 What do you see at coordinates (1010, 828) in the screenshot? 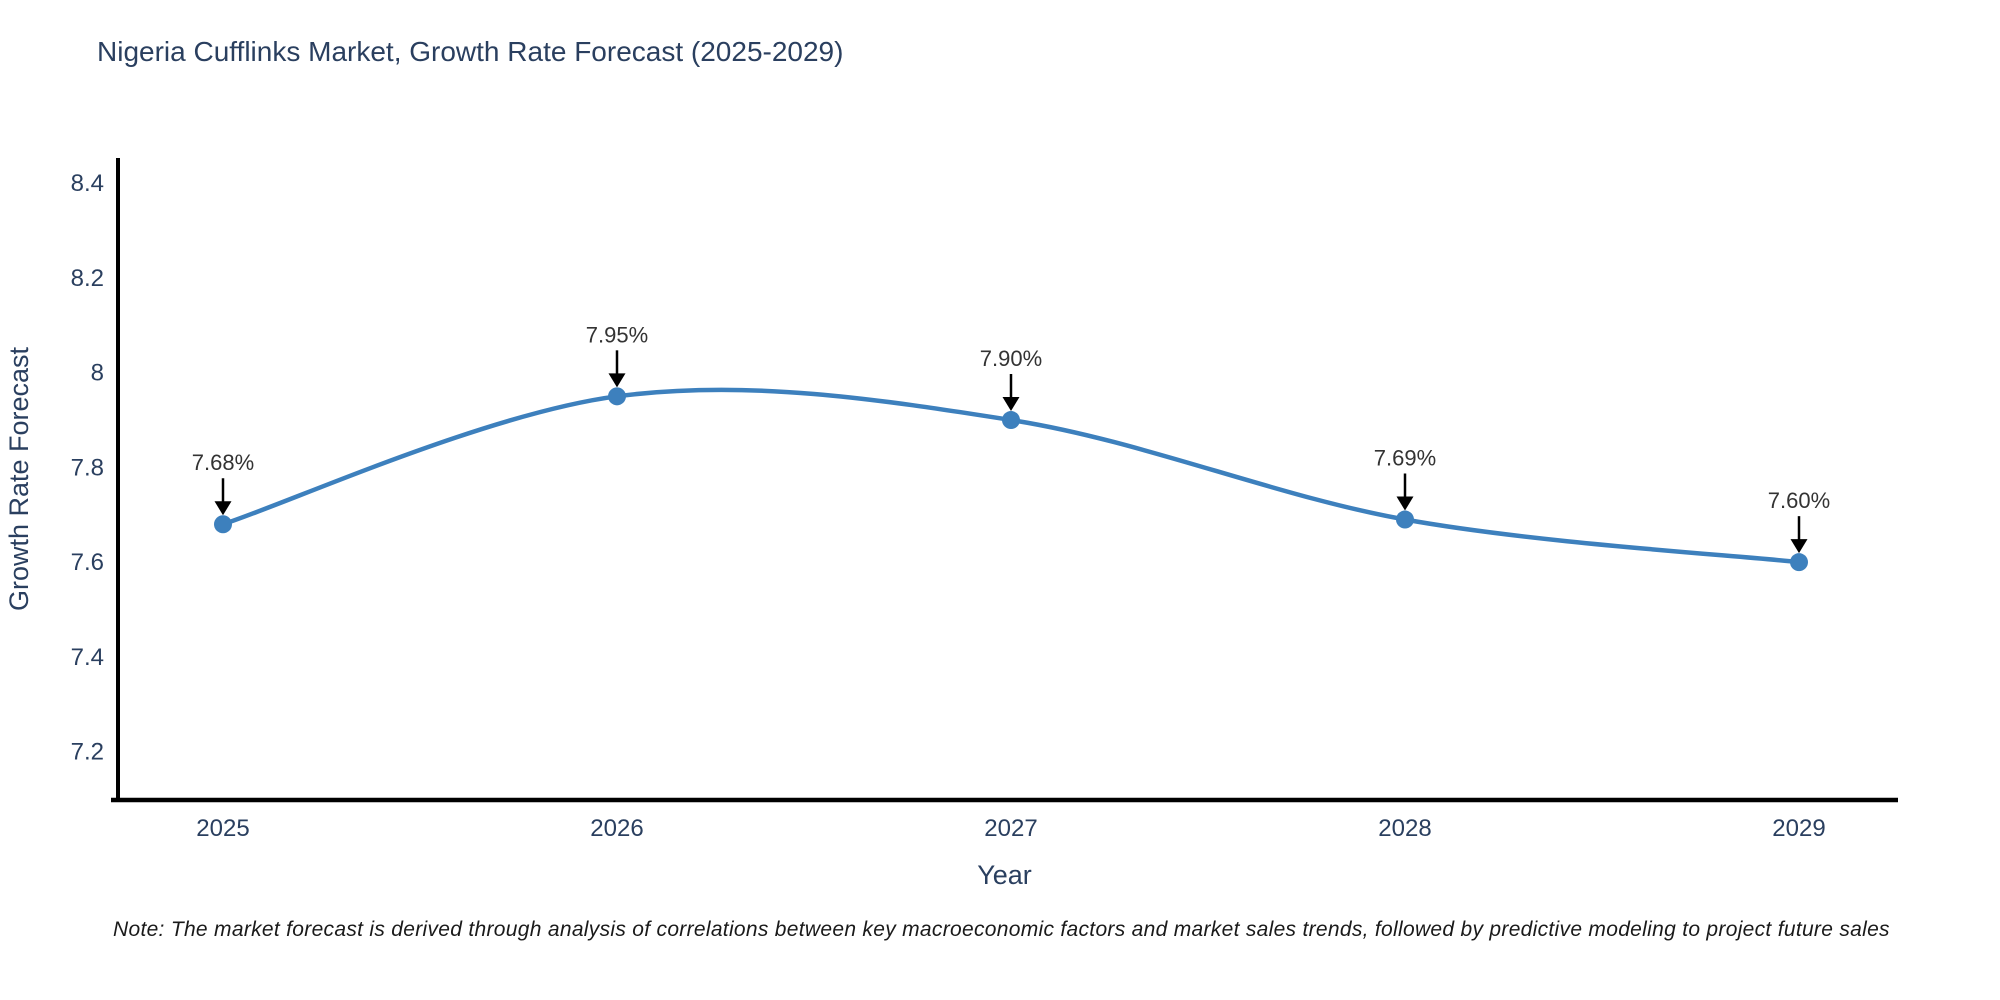
I see `x-tick-label: 2027` at bounding box center [1010, 828].